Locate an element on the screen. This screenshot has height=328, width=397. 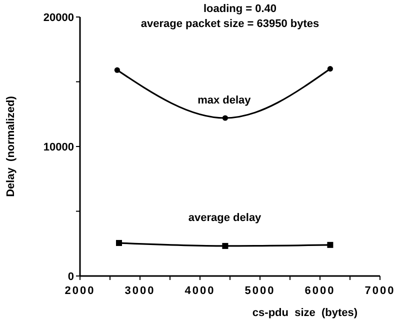
x-tick-label: 2000 is located at coordinates (80, 291).